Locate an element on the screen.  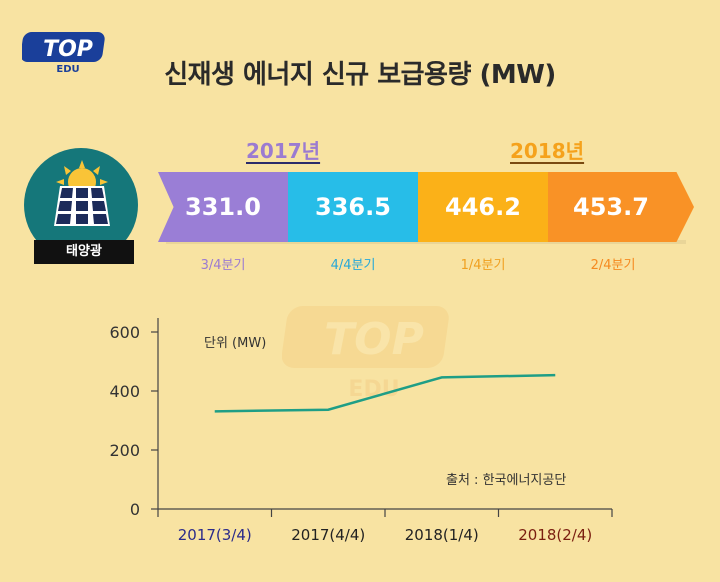
x-tick-label: 2018(1/4) is located at coordinates (442, 535).